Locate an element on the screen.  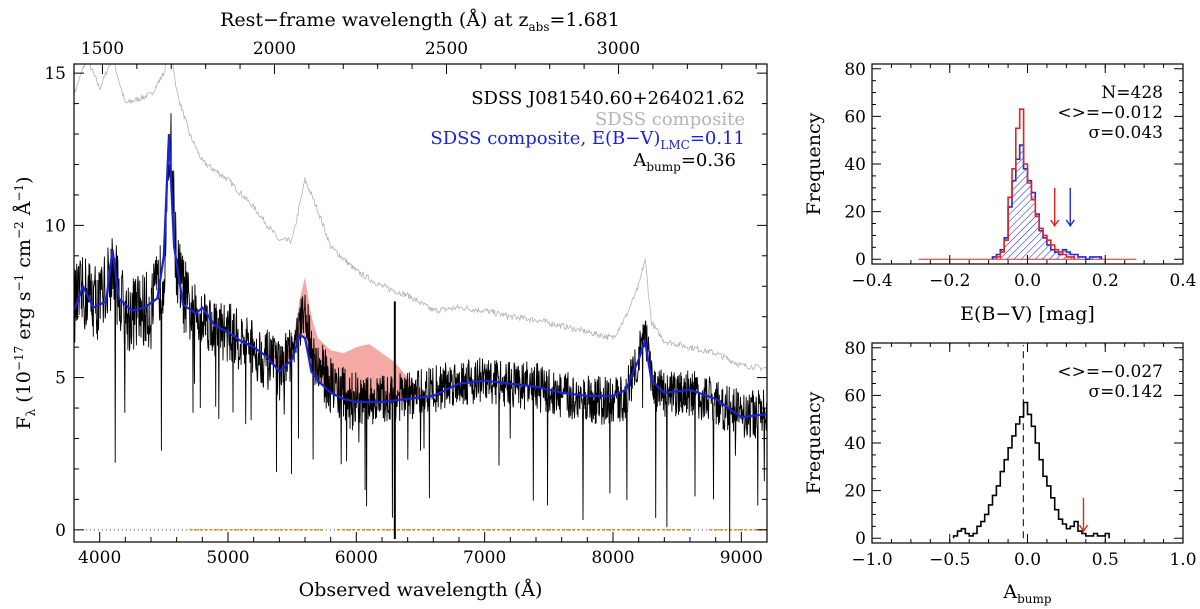
top-tick-label: 2500 is located at coordinates (446, 49).